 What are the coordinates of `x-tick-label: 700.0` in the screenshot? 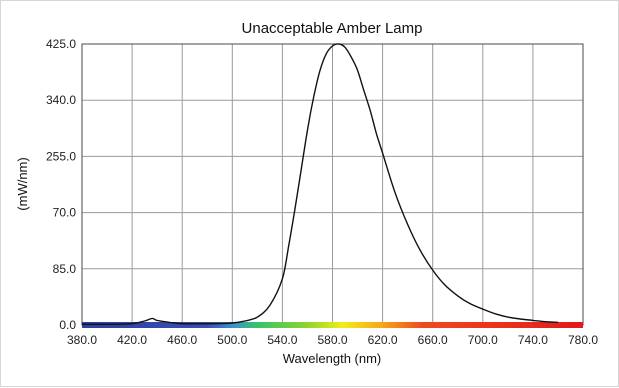 It's located at (483, 340).